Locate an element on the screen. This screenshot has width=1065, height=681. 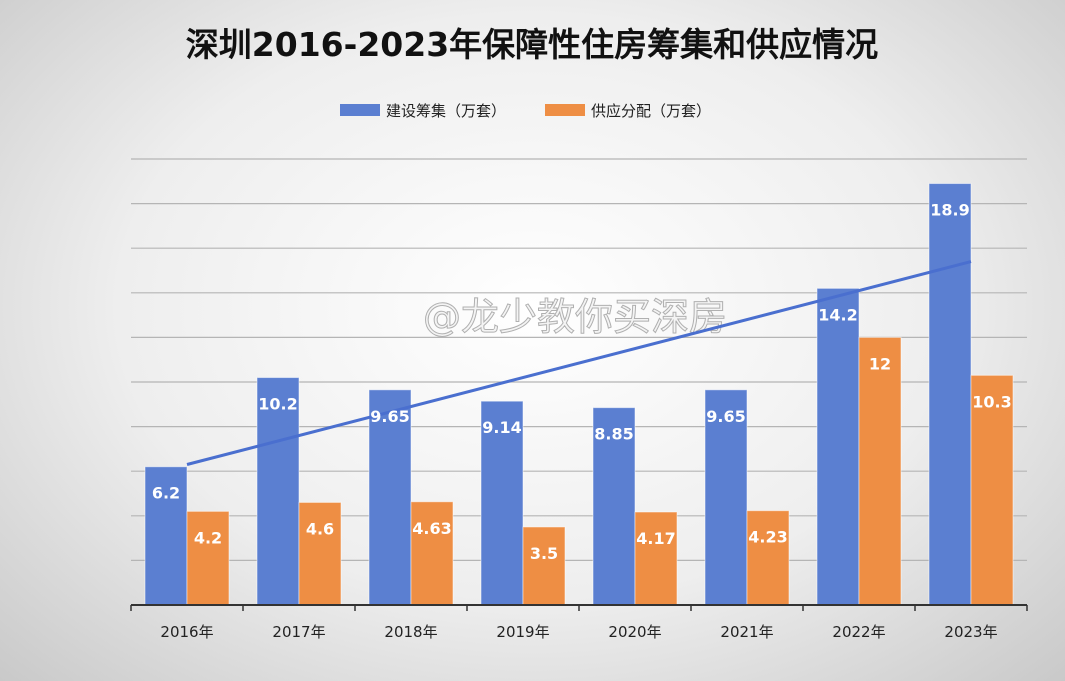
watermark: @龙少教你买深房 is located at coordinates (575, 317).